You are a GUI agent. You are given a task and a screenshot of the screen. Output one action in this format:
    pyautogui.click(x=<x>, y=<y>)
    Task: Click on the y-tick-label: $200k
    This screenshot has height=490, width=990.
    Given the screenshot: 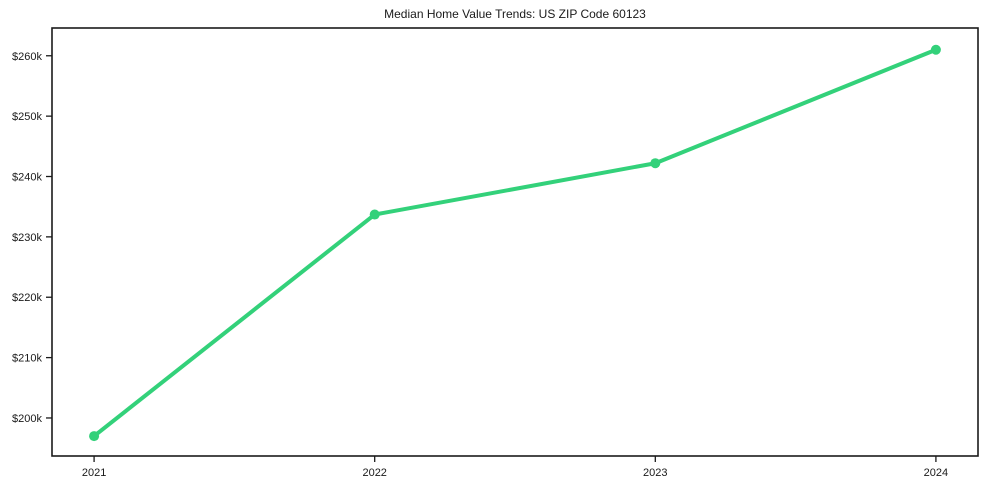 What is the action you would take?
    pyautogui.click(x=27, y=419)
    